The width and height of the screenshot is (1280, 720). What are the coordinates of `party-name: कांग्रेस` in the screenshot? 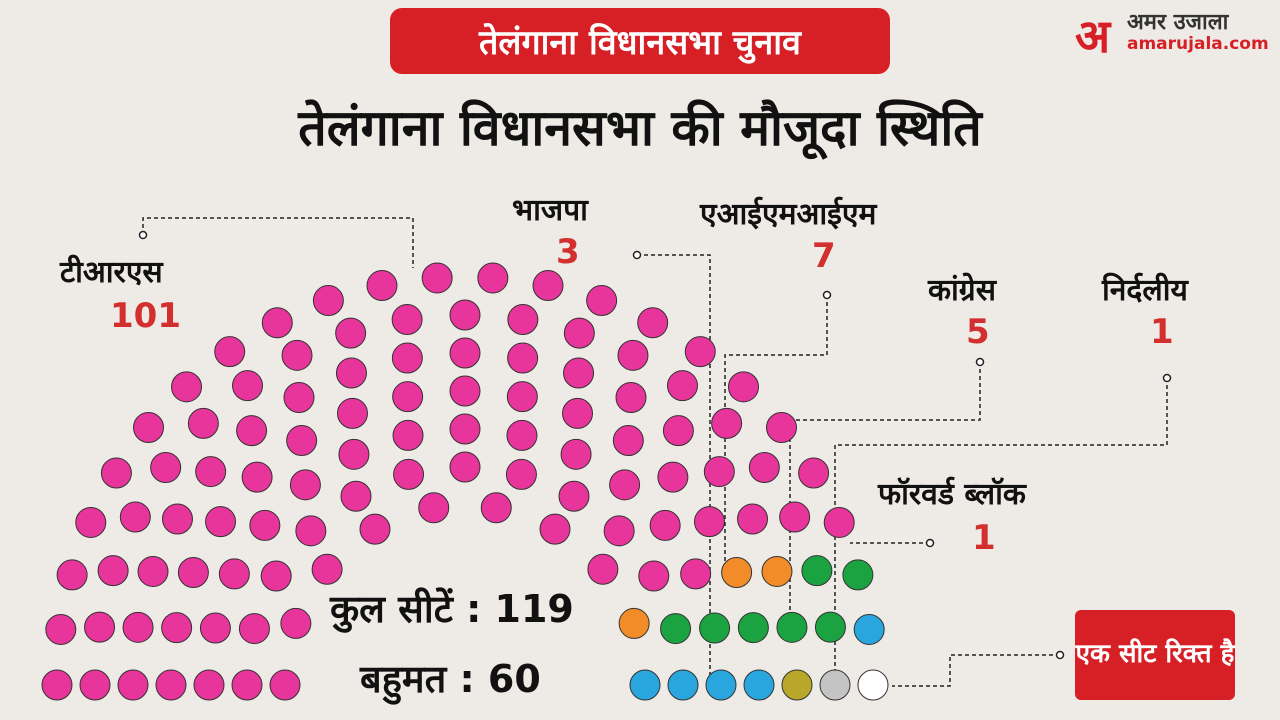 It's located at (962, 290).